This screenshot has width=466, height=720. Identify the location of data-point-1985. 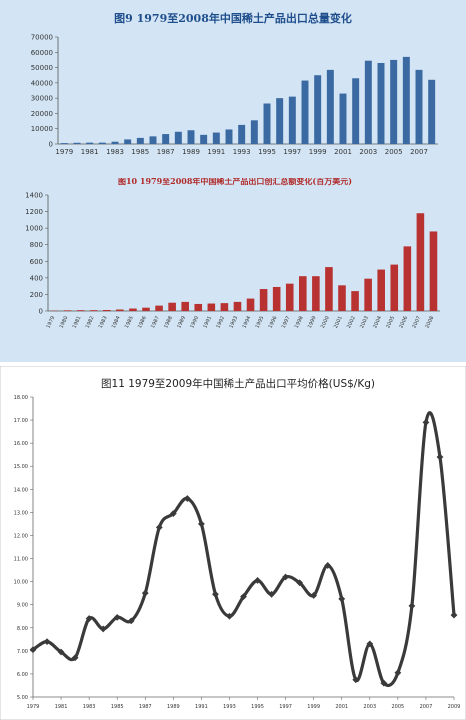
(117, 617).